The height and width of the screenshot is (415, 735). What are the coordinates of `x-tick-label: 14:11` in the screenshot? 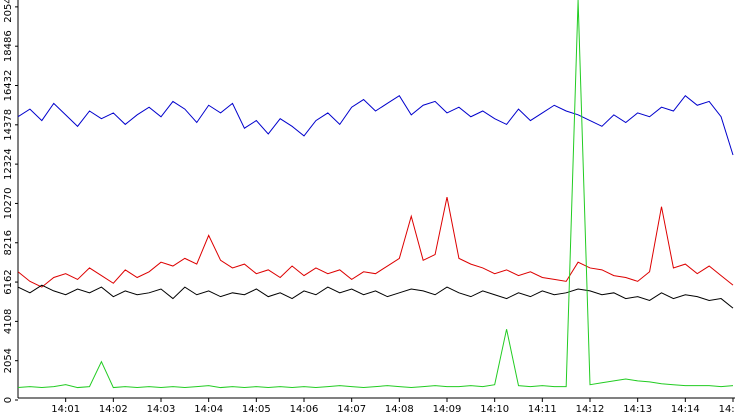 It's located at (542, 409).